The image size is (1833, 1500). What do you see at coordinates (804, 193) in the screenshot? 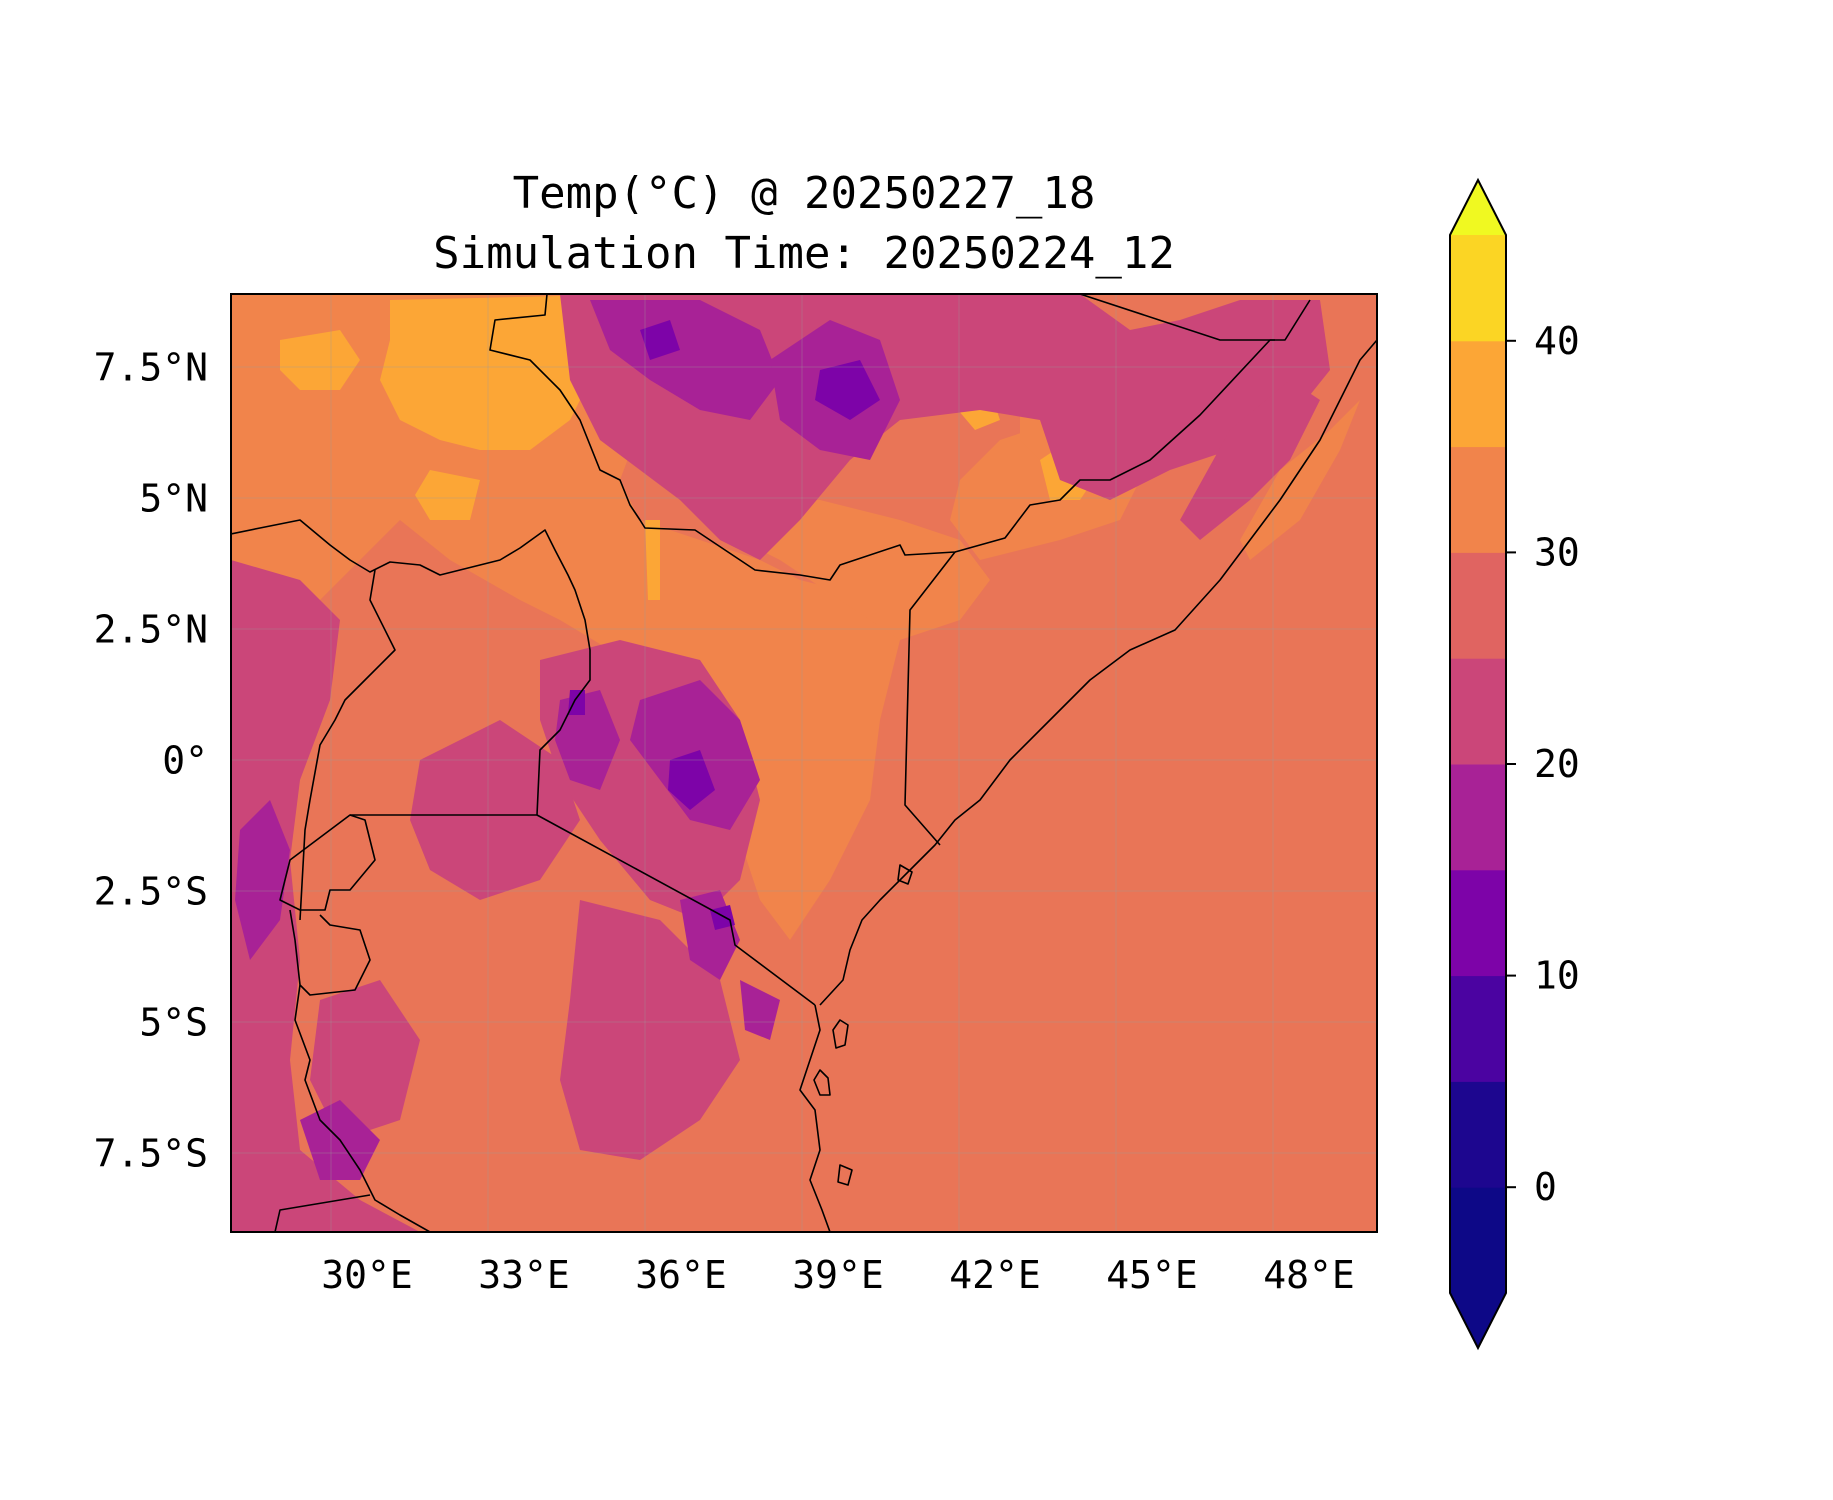
I see `chart-title-line1: Temp(°C) @ 20250227_18` at bounding box center [804, 193].